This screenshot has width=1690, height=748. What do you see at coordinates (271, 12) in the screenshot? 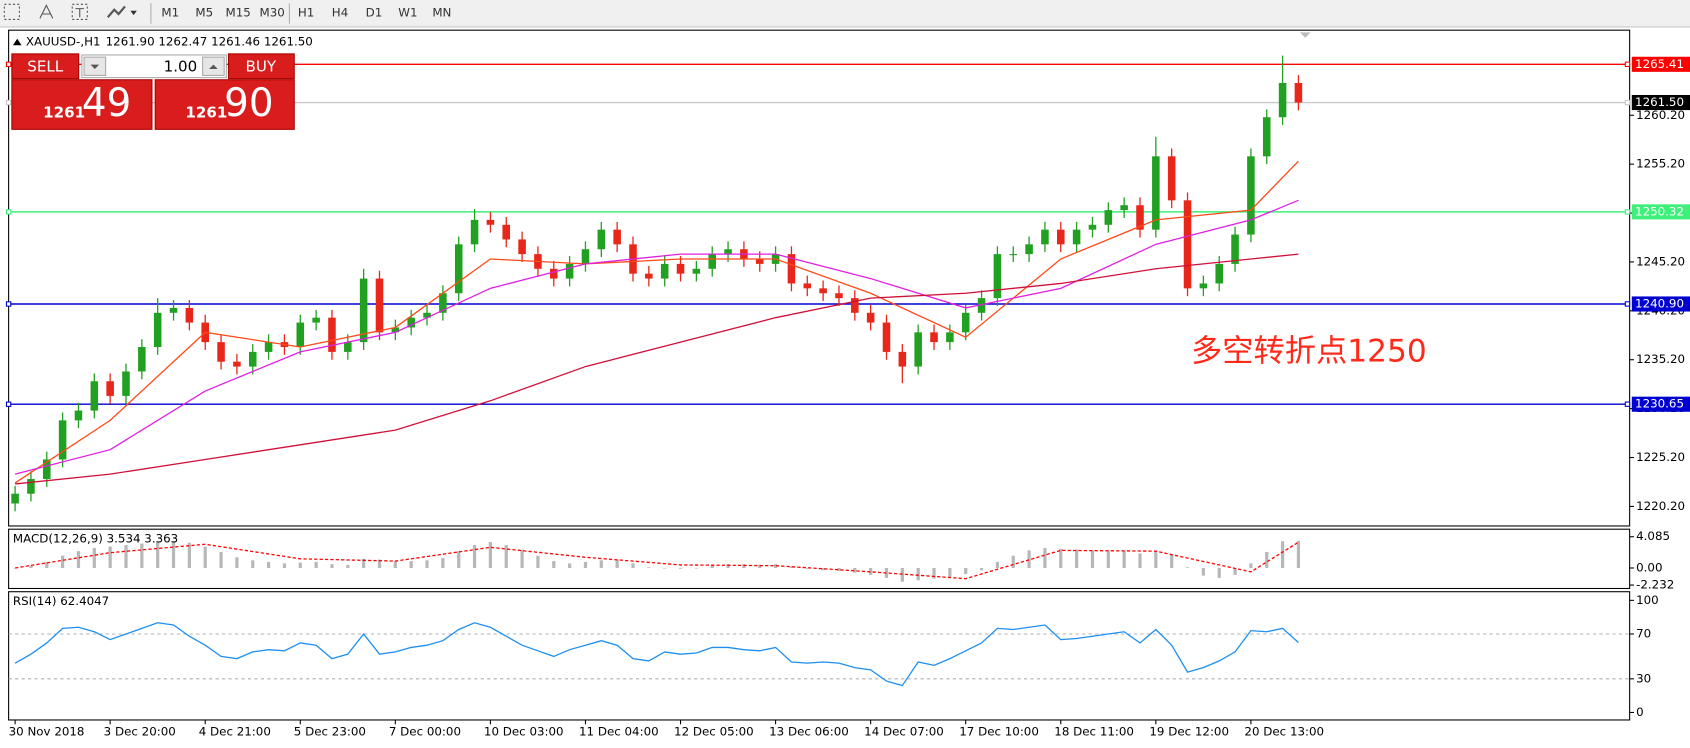
I see `timeframe-button: M30` at bounding box center [271, 12].